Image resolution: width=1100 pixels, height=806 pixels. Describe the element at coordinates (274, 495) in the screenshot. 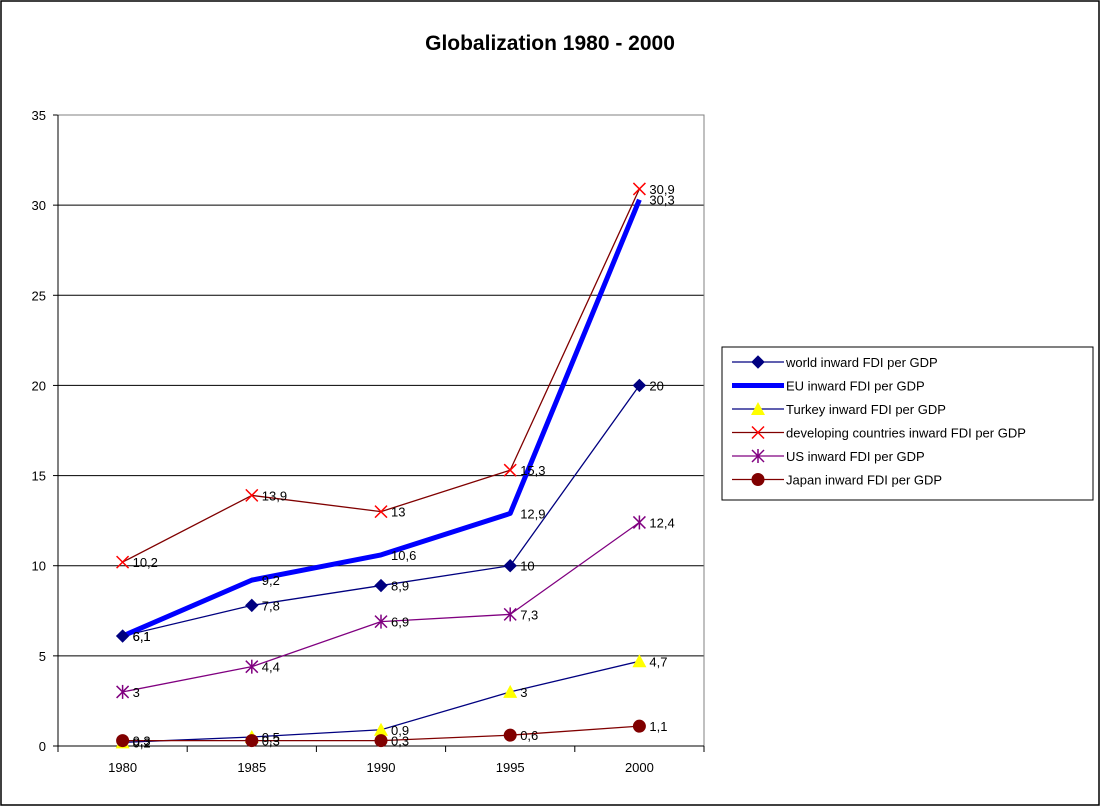

I see `data-label-s3-1: 13,9` at that location.